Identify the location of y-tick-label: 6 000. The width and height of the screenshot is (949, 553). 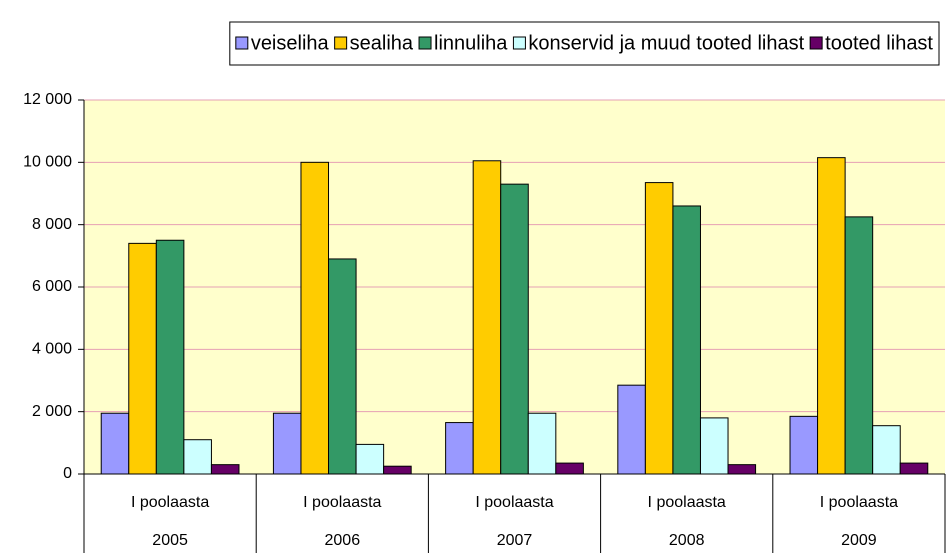
(52, 286).